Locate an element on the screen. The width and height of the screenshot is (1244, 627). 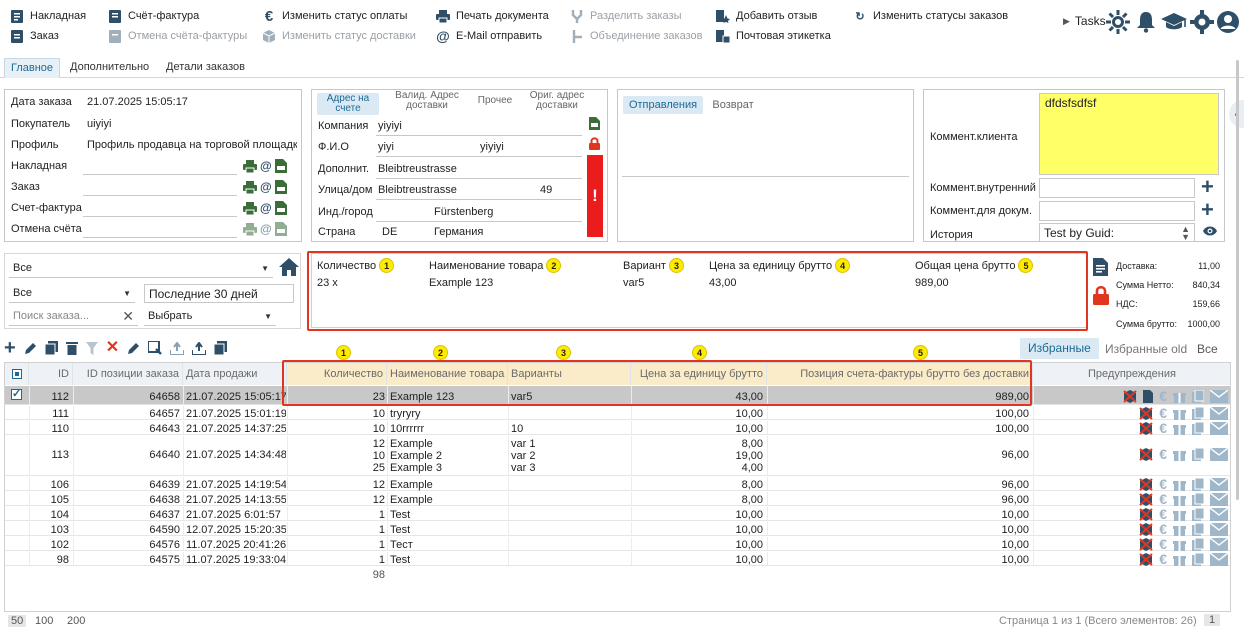
extra-value: Bleibtreustrasse is located at coordinates (417, 169).